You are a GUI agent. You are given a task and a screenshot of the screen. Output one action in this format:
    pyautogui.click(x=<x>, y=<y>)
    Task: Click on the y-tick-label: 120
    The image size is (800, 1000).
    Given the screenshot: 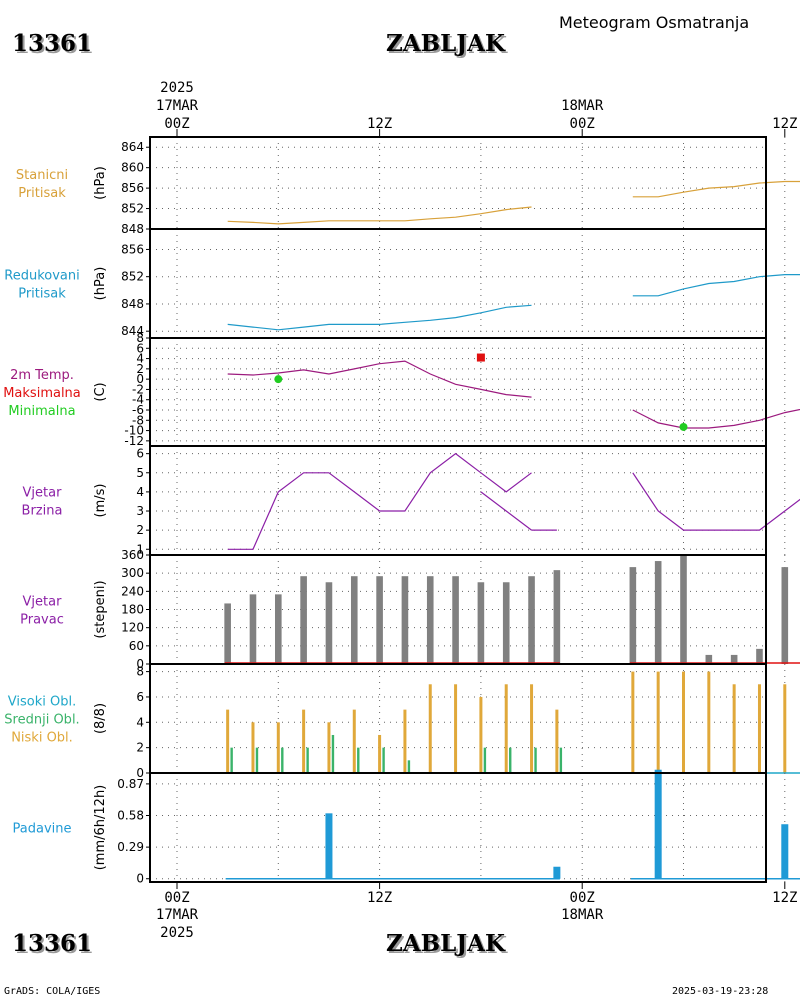 What is the action you would take?
    pyautogui.click(x=132, y=628)
    